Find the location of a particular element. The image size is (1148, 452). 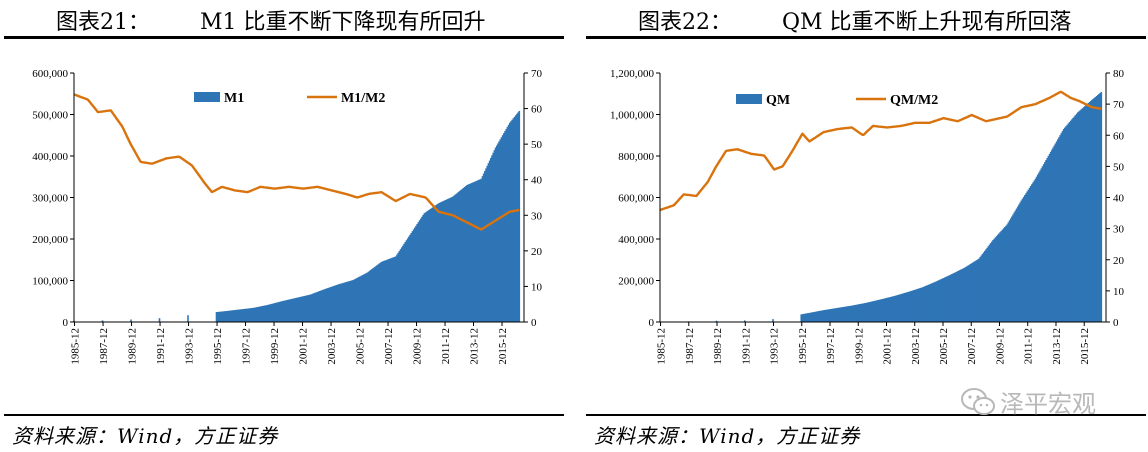

right-y-tick-label: 60 is located at coordinates (537, 110).